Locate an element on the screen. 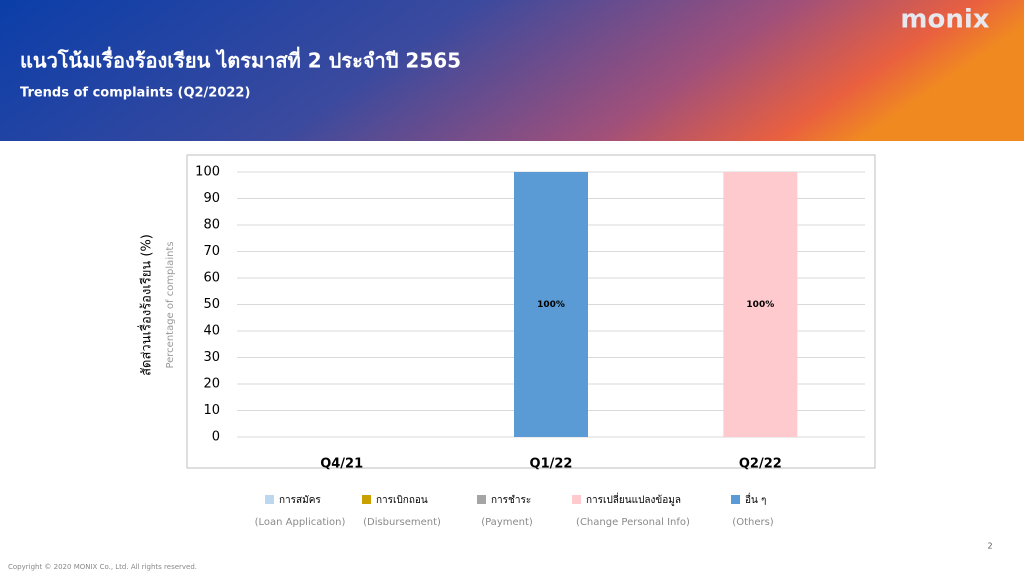  y-tick-label: 100 is located at coordinates (207, 172).